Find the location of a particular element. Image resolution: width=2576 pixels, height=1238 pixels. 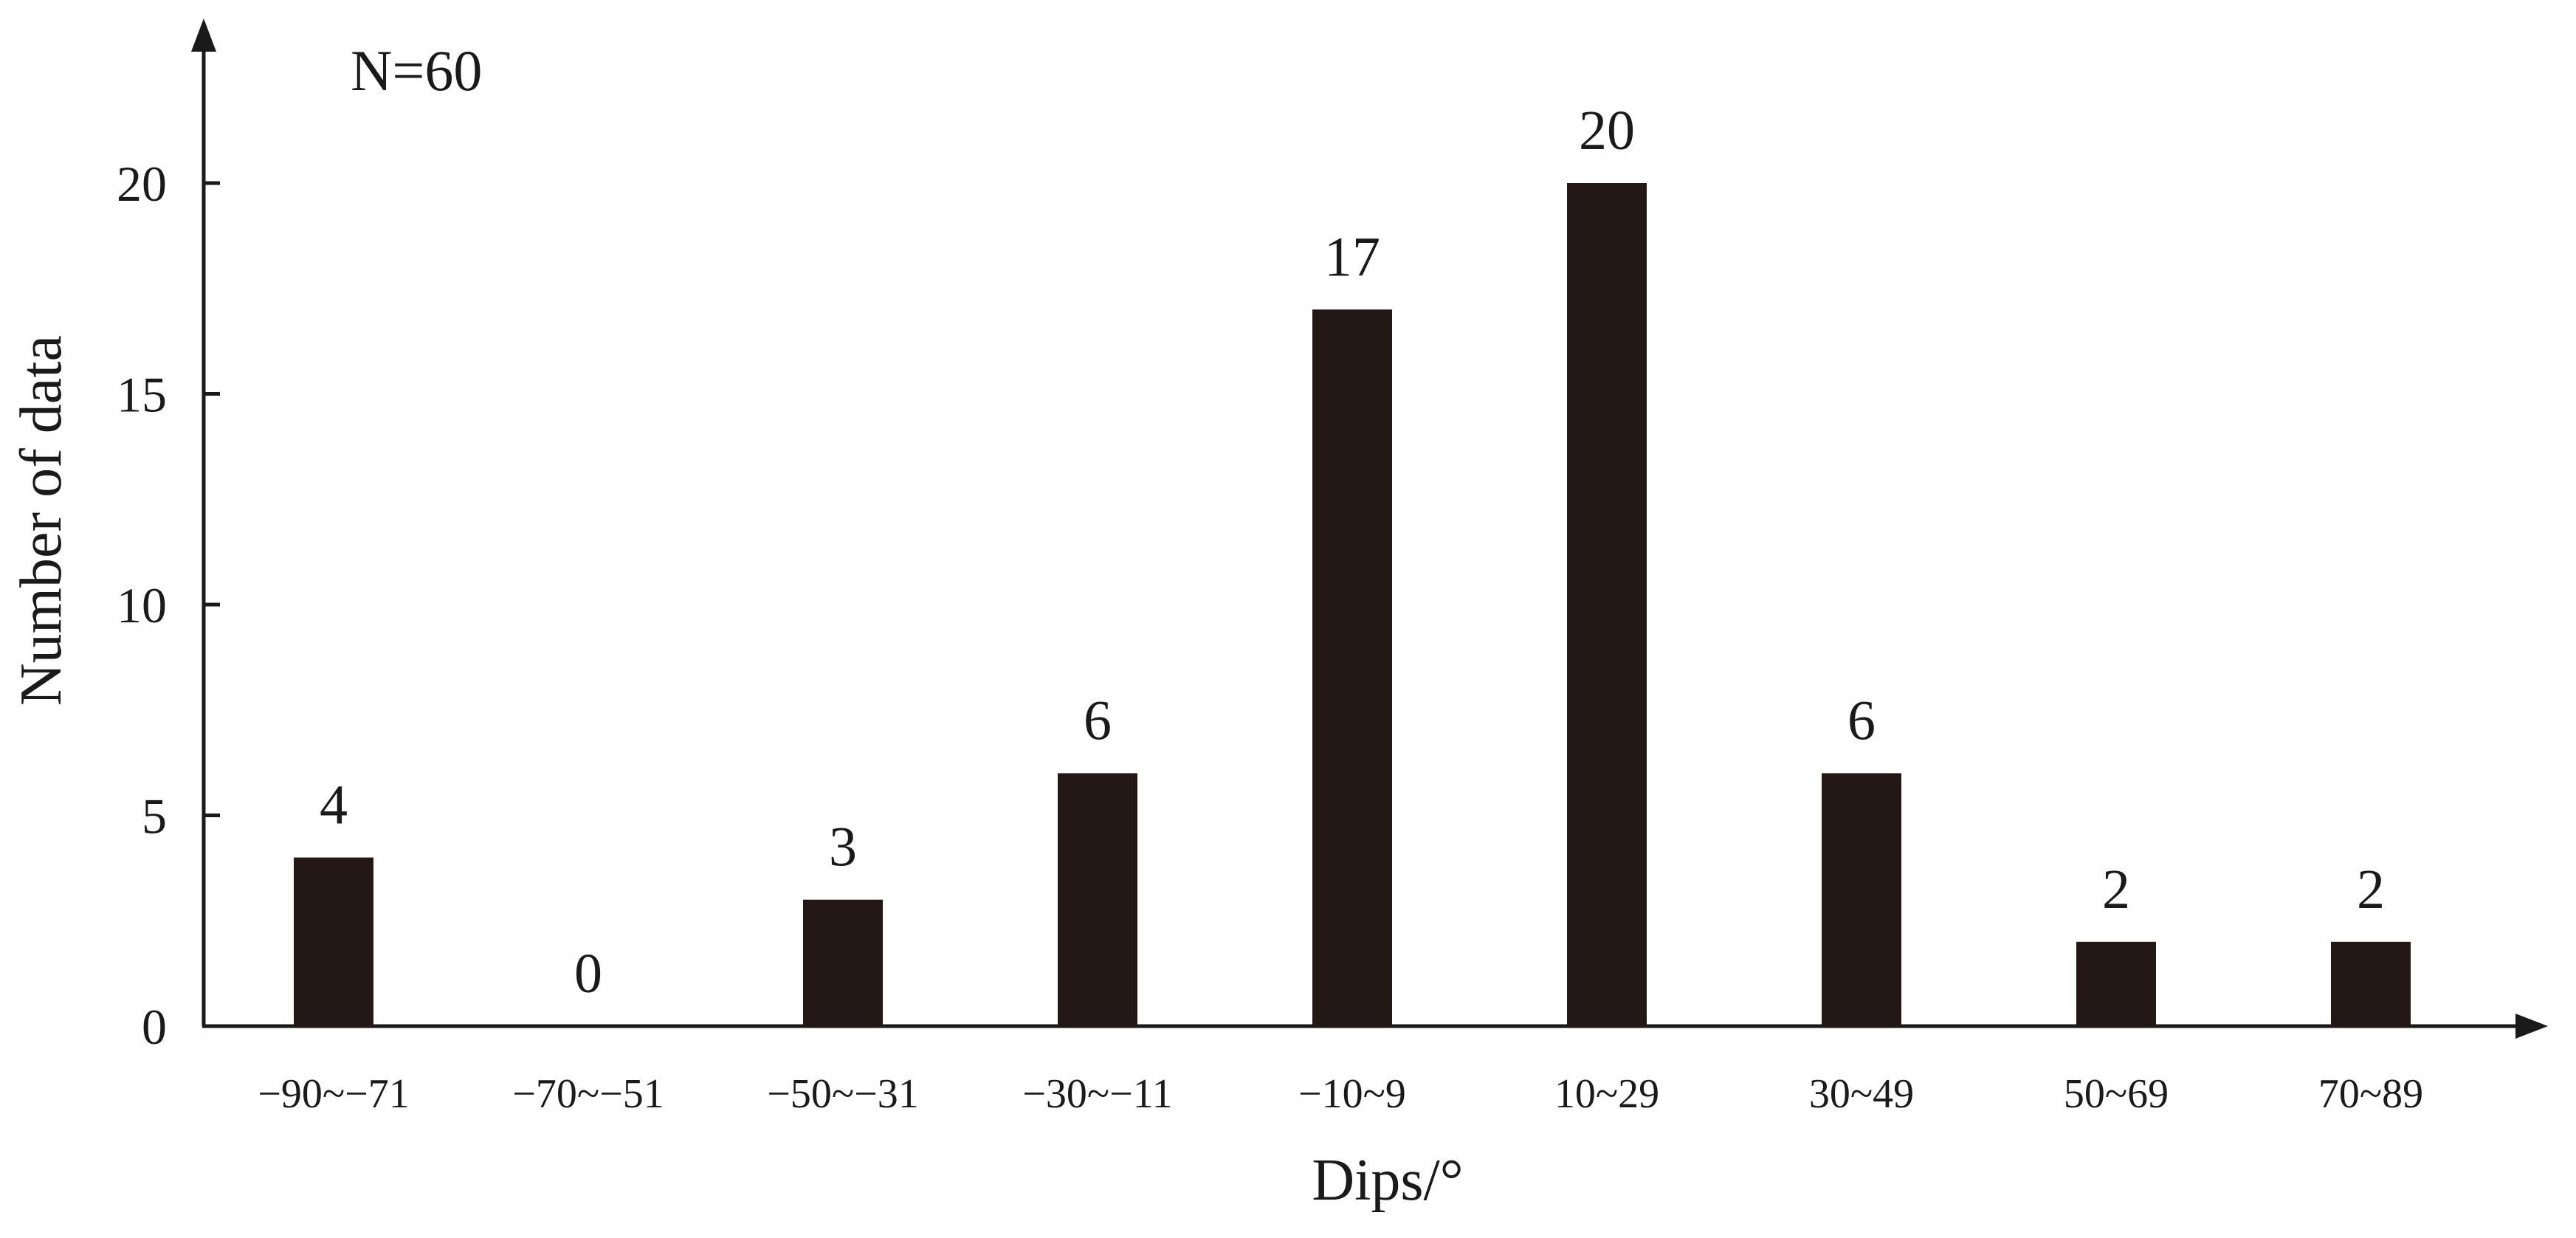

y-tick-label: 0 is located at coordinates (155, 1027).